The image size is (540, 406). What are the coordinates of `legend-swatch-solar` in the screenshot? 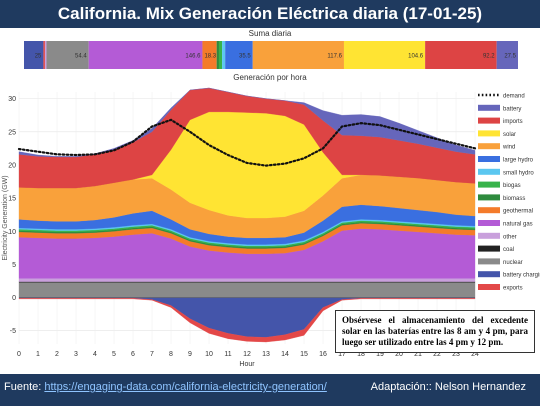 It's located at (489, 133).